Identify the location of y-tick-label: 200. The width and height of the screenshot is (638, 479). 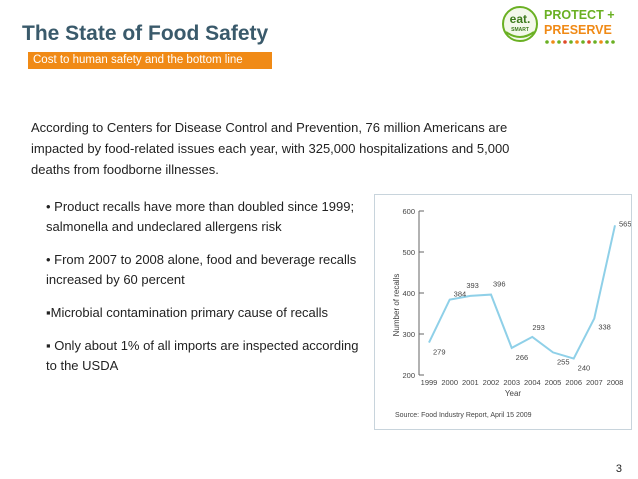
(408, 375).